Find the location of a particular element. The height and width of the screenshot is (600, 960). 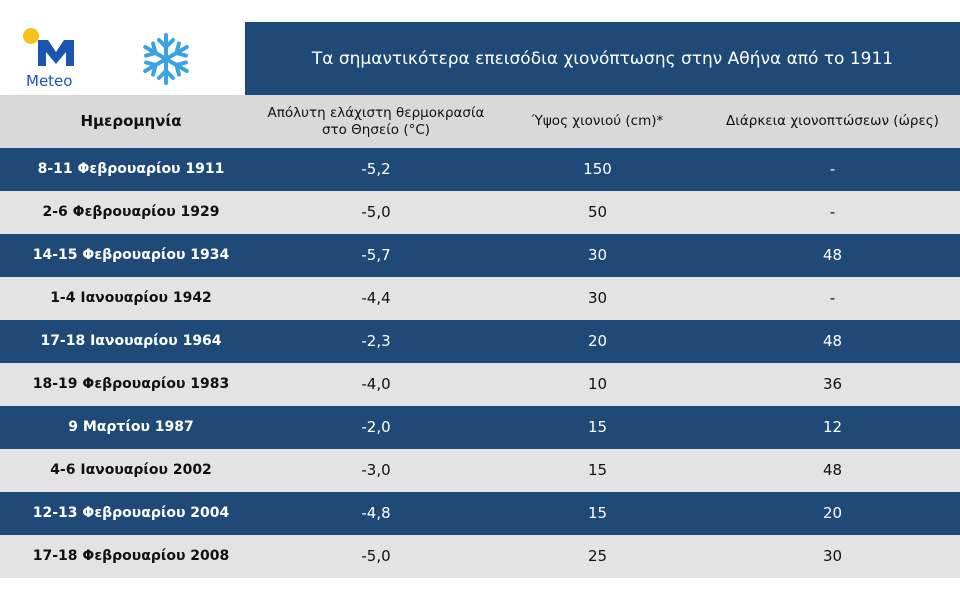

table-cell: 50 is located at coordinates (597, 212).